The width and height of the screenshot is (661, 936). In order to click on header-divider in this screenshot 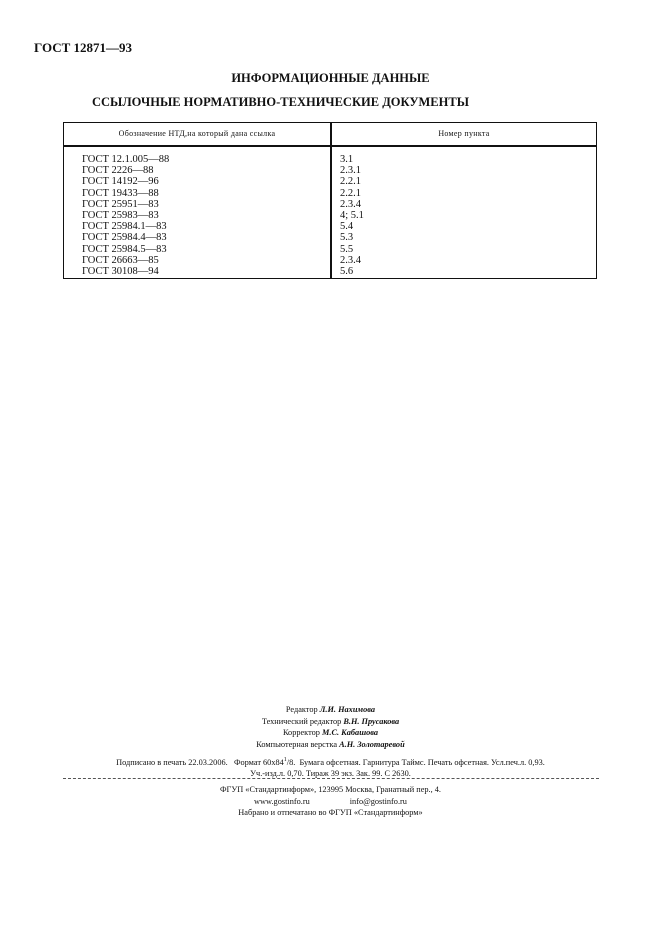, I will do `click(330, 146)`.